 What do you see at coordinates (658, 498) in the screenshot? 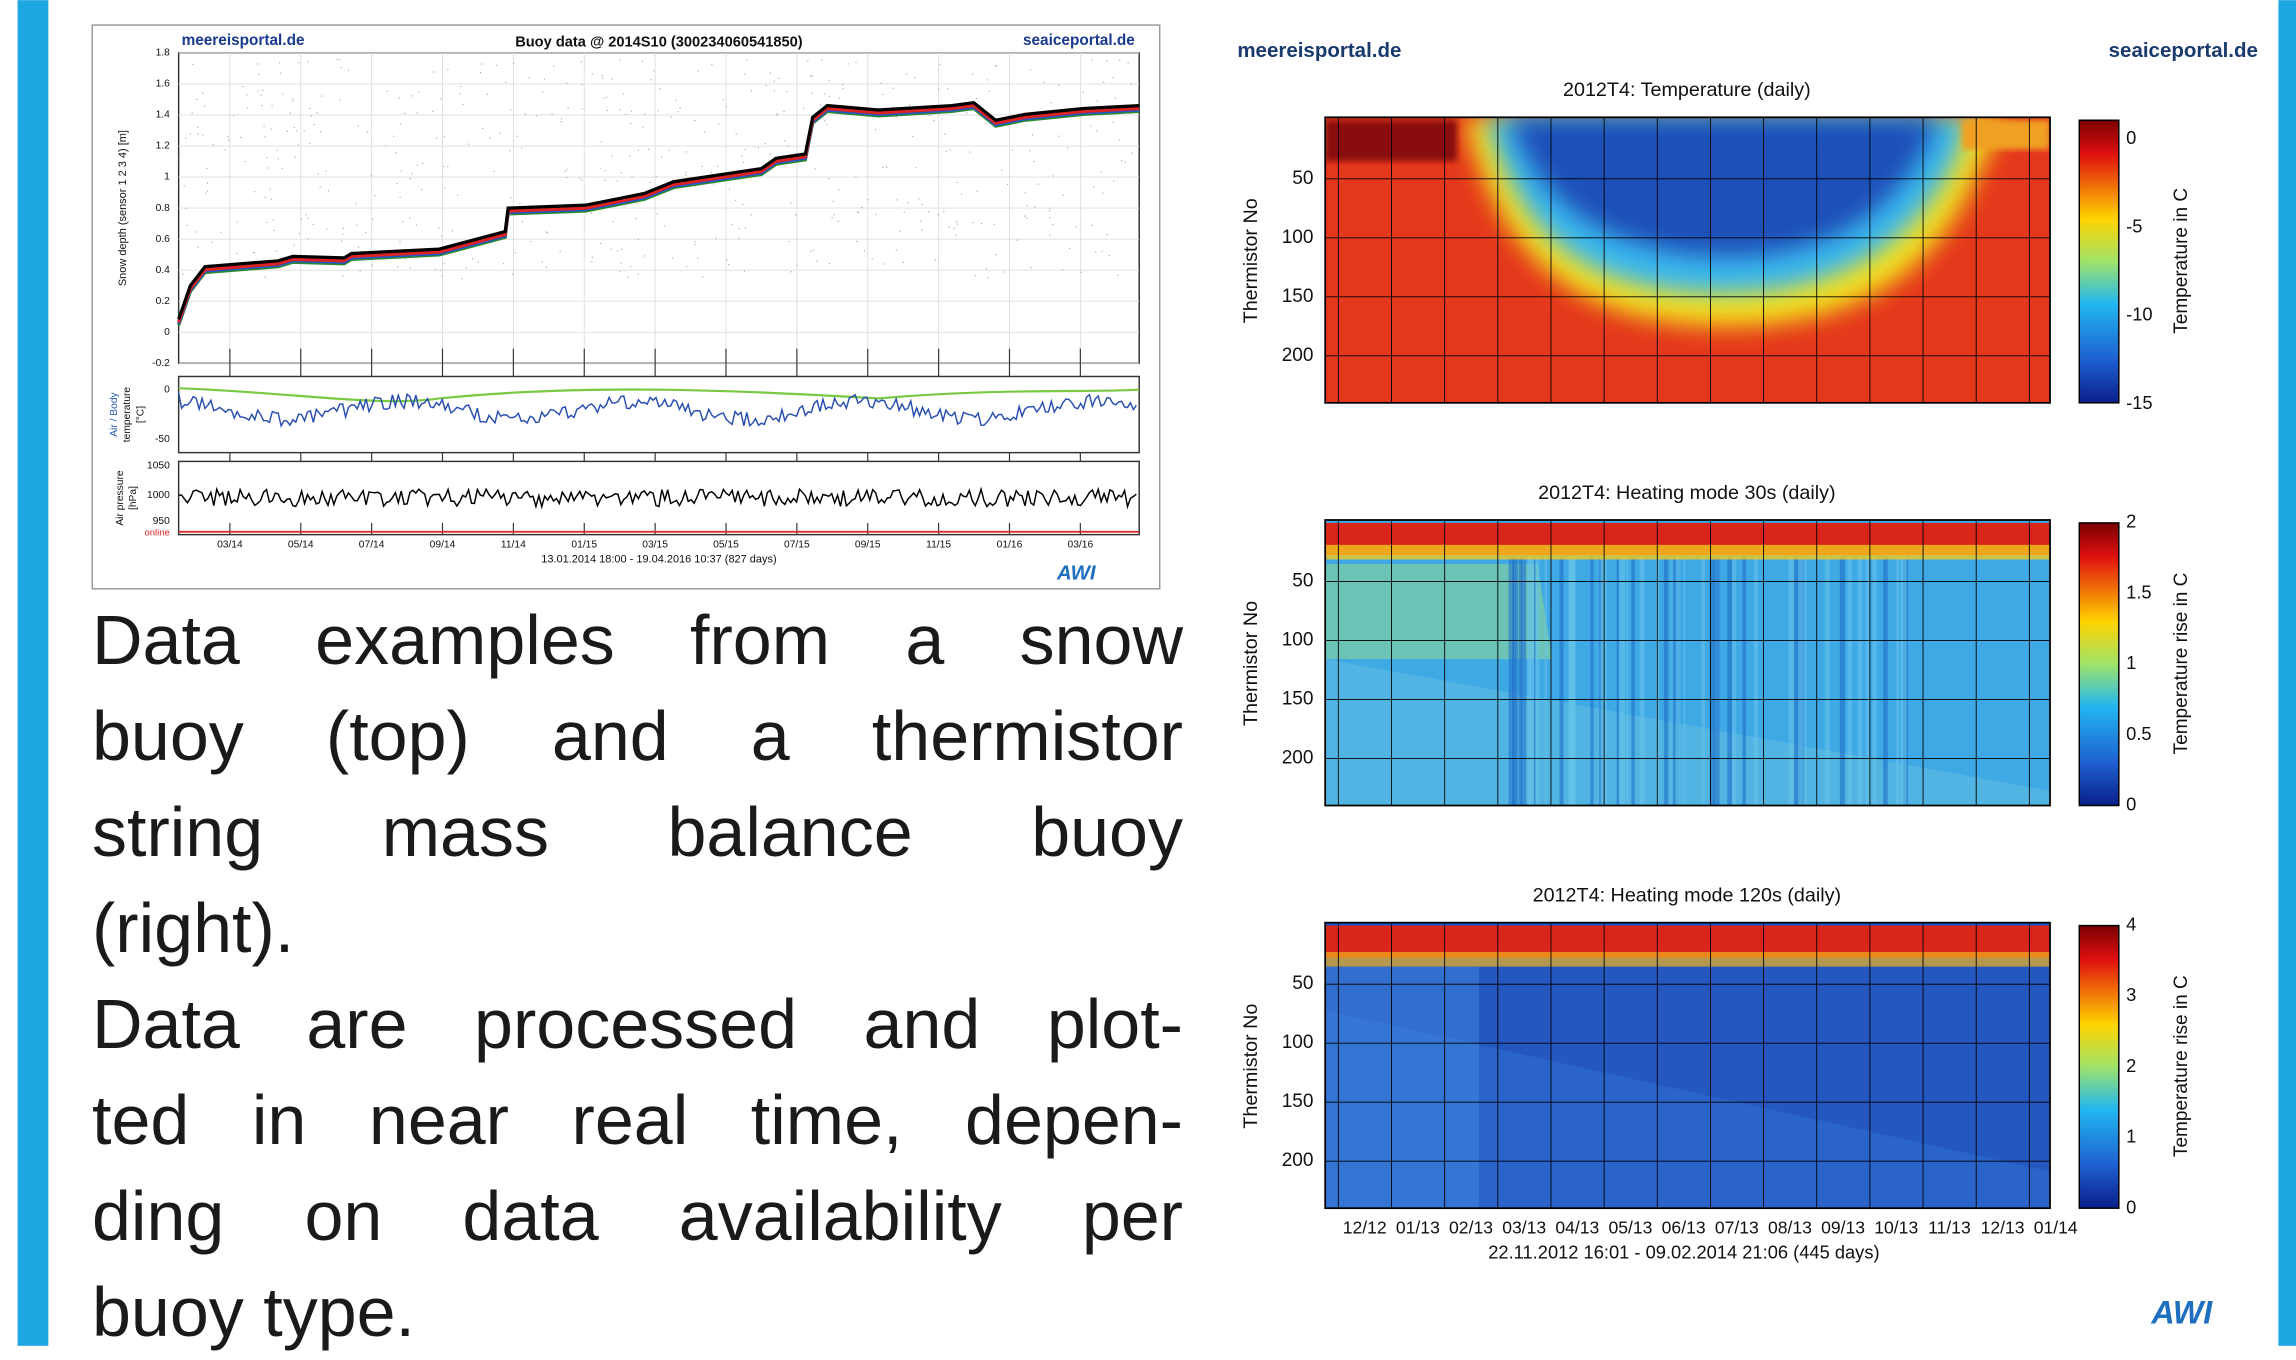
I see `plot-frame` at bounding box center [658, 498].